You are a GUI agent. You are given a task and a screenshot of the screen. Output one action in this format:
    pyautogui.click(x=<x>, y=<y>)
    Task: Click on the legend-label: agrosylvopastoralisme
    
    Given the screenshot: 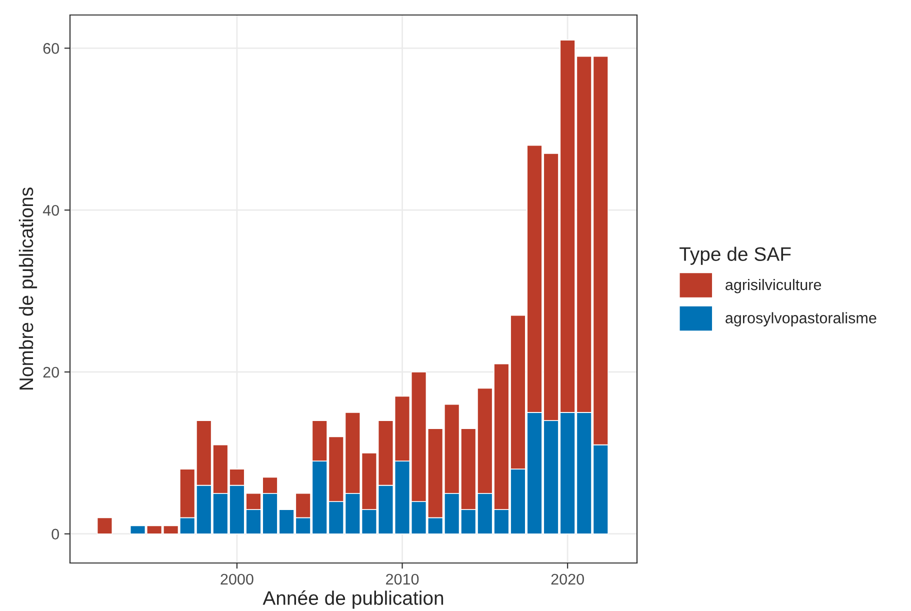 What is the action you would take?
    pyautogui.click(x=801, y=319)
    